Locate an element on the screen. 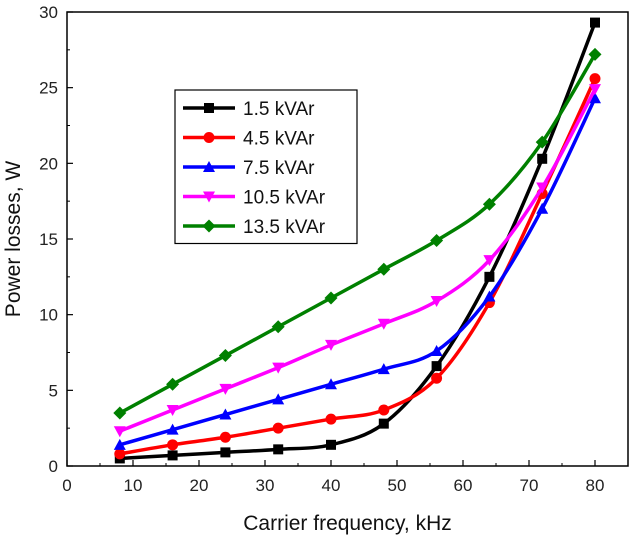 The width and height of the screenshot is (639, 542). x-tick-label: 20 is located at coordinates (199, 485).